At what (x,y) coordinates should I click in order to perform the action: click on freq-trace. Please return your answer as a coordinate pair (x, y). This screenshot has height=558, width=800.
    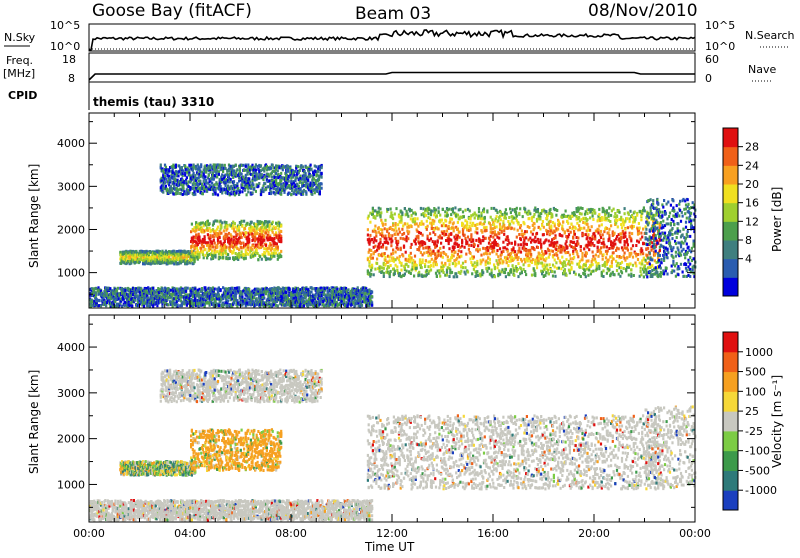
    Looking at the image, I should click on (392, 77).